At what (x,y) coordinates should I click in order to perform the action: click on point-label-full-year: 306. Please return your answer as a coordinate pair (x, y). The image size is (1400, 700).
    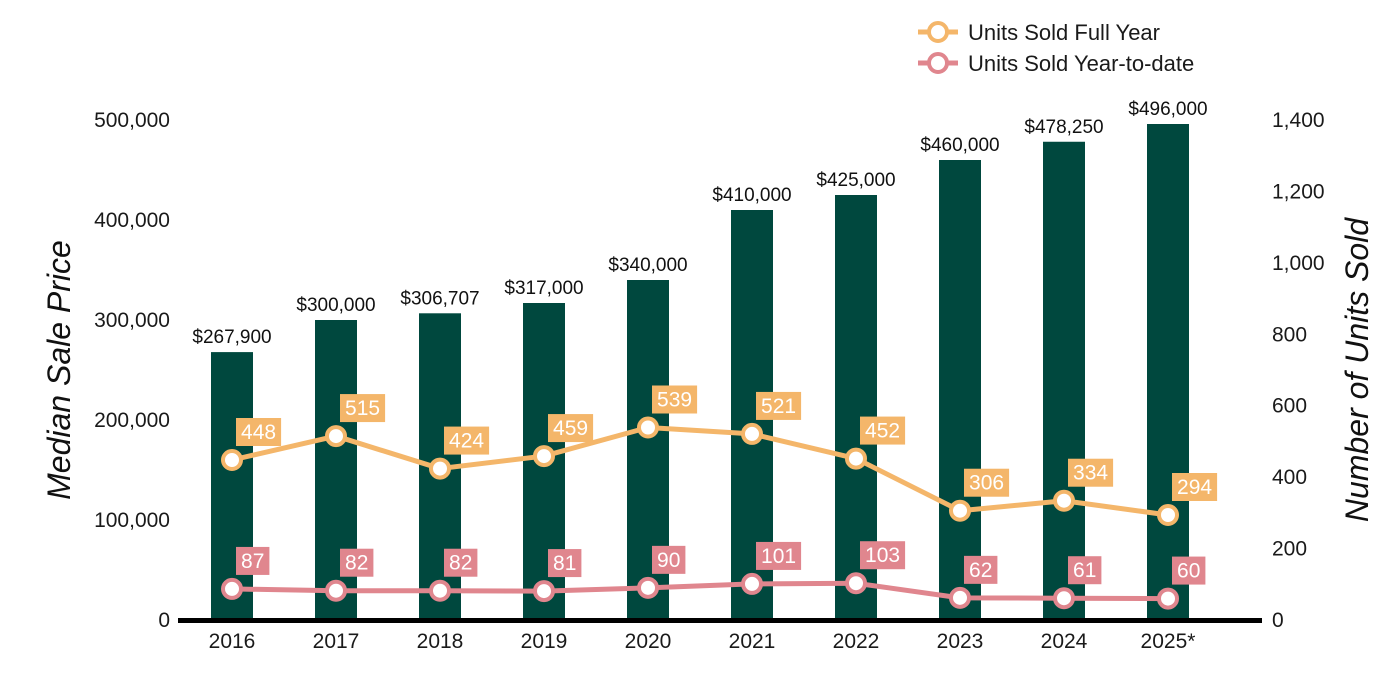
    Looking at the image, I should click on (986, 483).